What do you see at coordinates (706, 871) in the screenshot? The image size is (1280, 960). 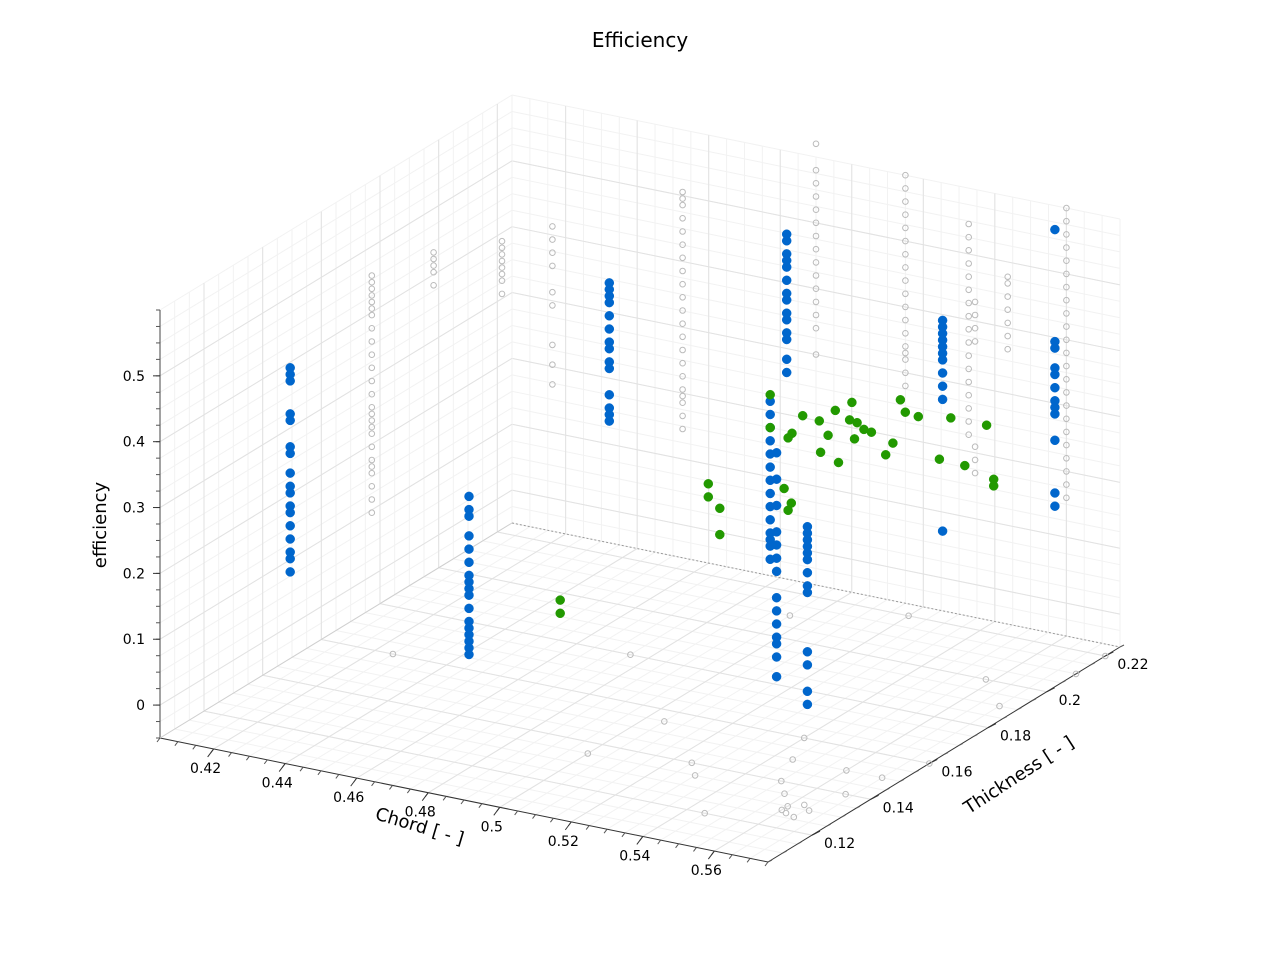 I see `chord-tick-label: 0.56` at bounding box center [706, 871].